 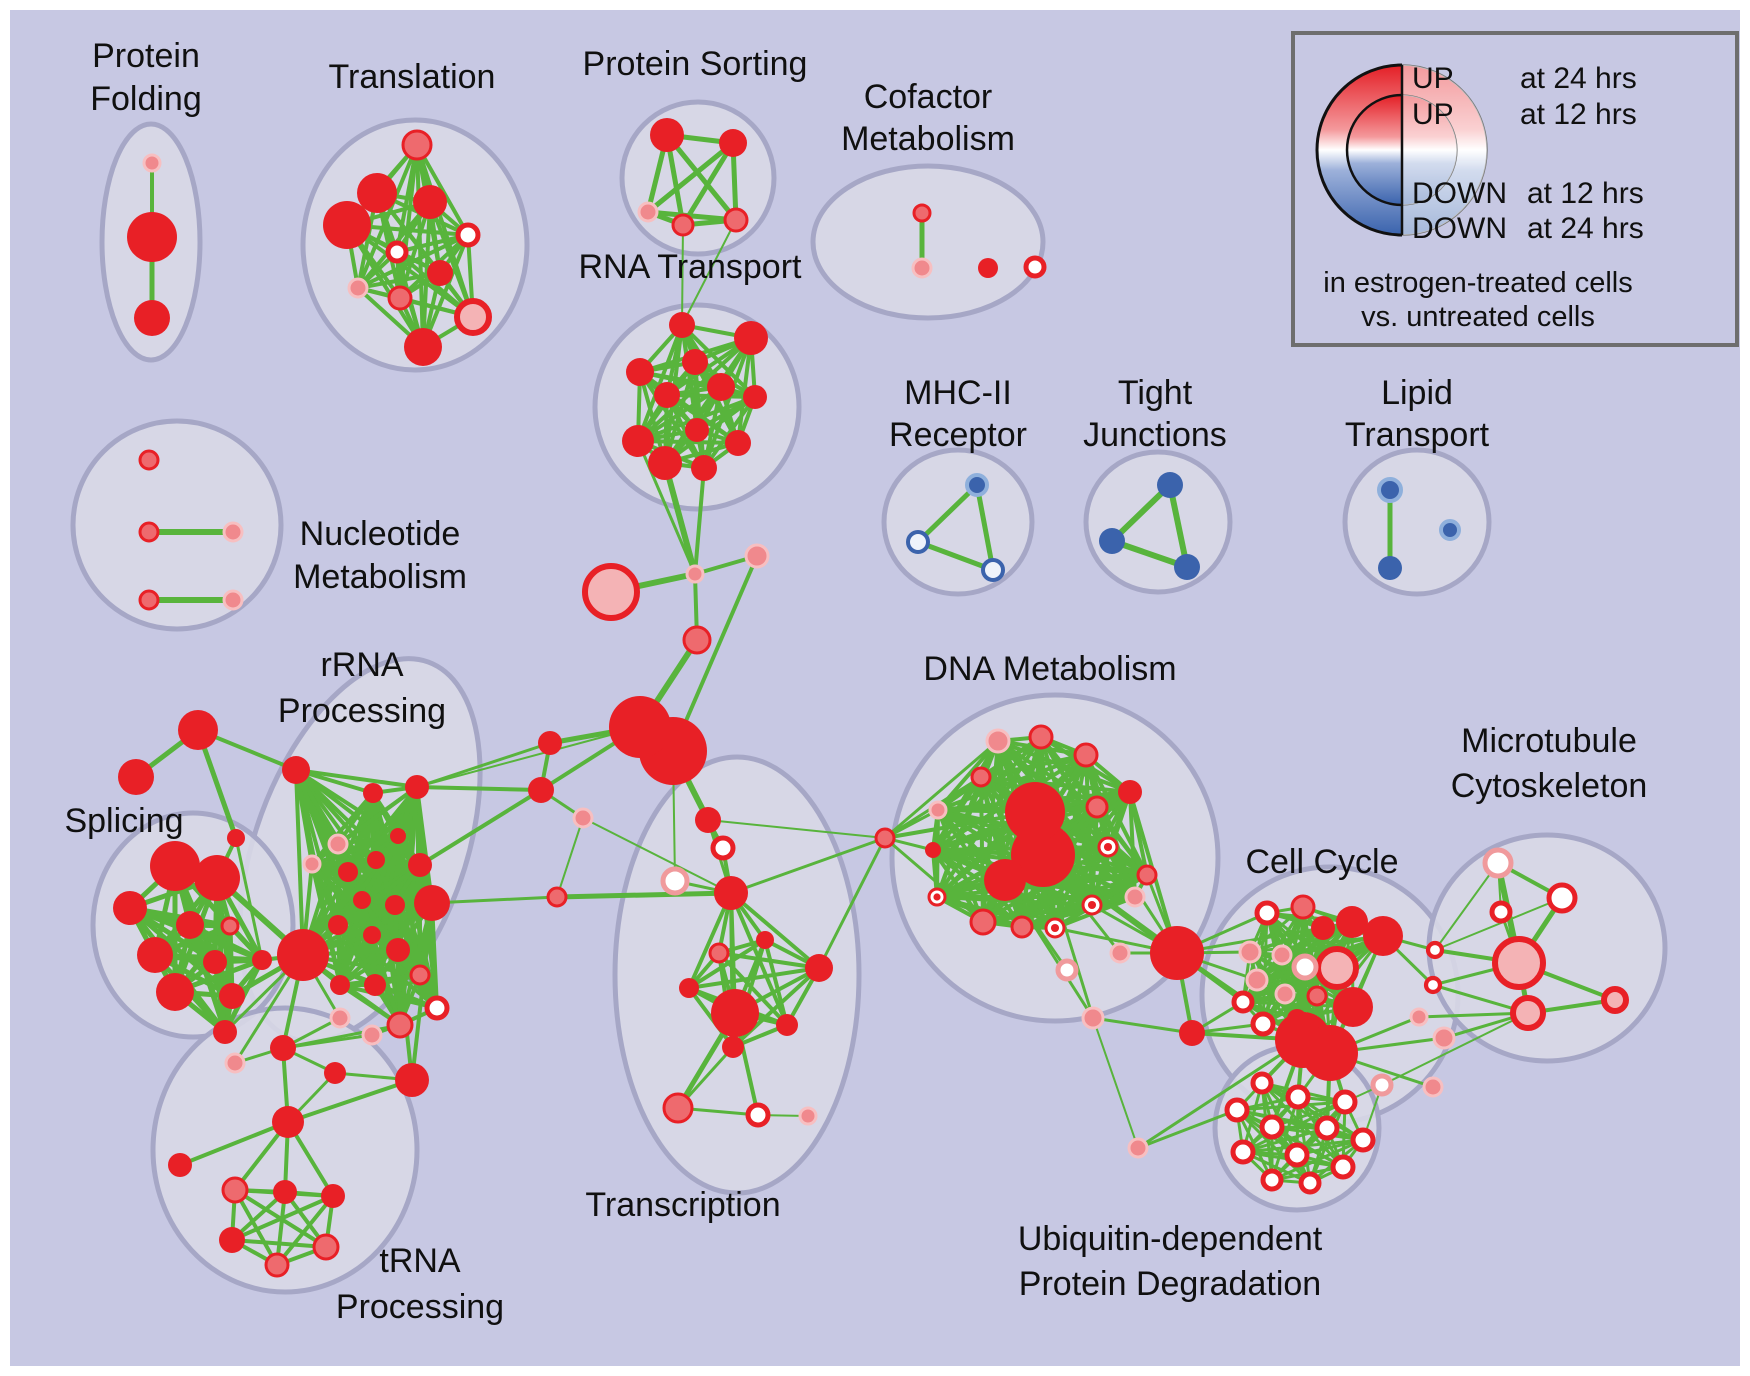 I want to click on gene-node-u7, so click(x=1363, y=1140).